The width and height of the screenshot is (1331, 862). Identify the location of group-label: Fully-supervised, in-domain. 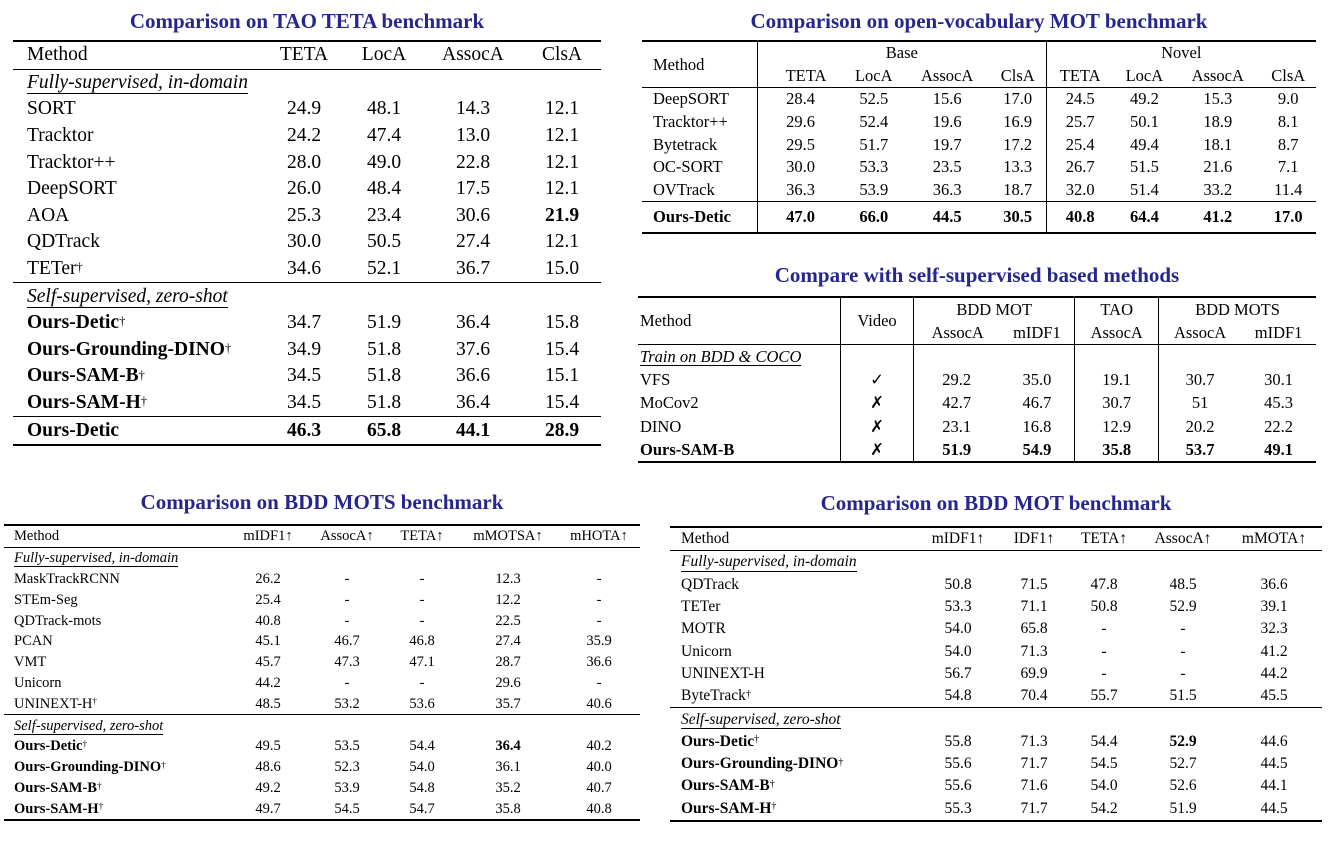
(137, 83).